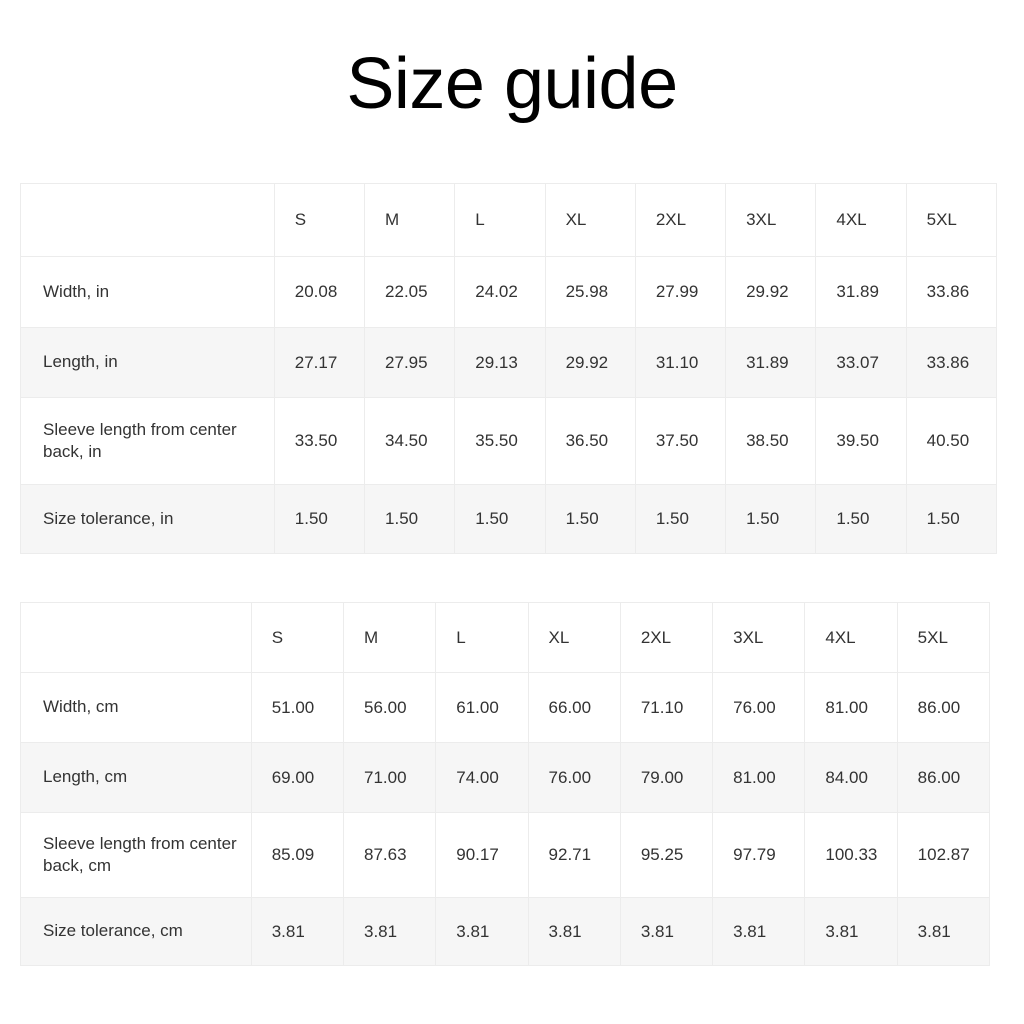 The height and width of the screenshot is (1024, 1024). Describe the element at coordinates (851, 777) in the screenshot. I see `cell-length-cm-4xl: 84.00` at that location.